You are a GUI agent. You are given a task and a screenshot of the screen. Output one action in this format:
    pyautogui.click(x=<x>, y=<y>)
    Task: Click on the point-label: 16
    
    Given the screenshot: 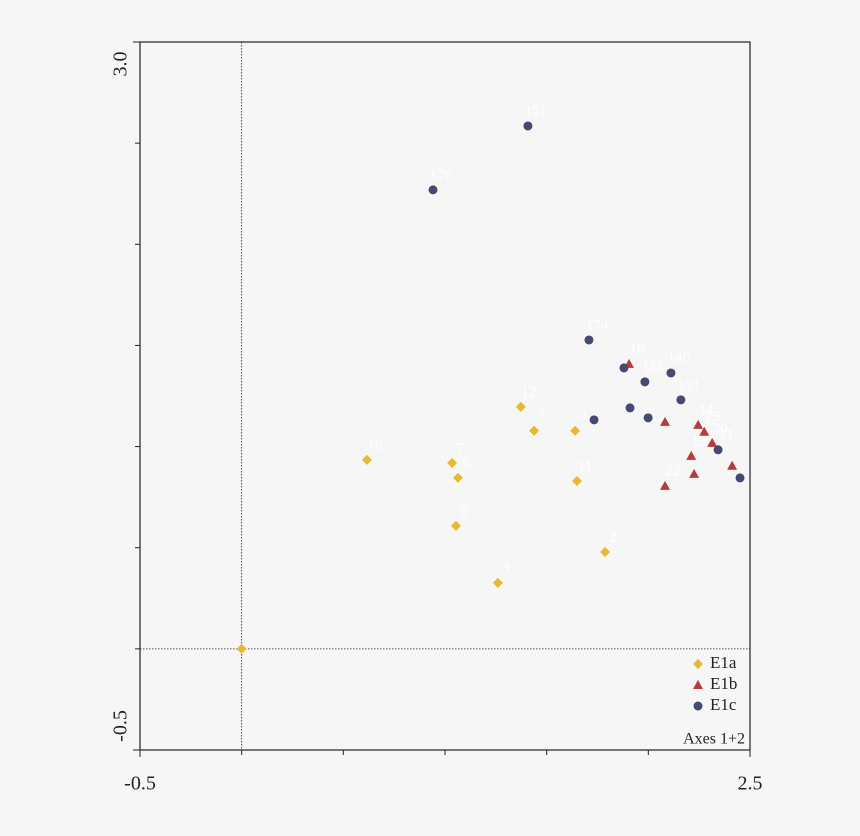 What is the action you would take?
    pyautogui.click(x=638, y=349)
    